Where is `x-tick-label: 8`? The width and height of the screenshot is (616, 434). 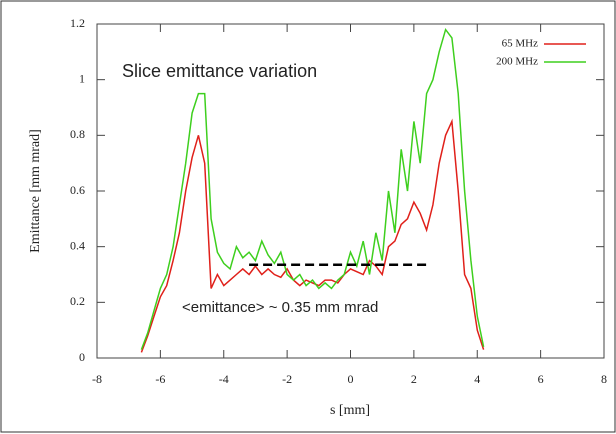 x-tick-label: 8 is located at coordinates (604, 379).